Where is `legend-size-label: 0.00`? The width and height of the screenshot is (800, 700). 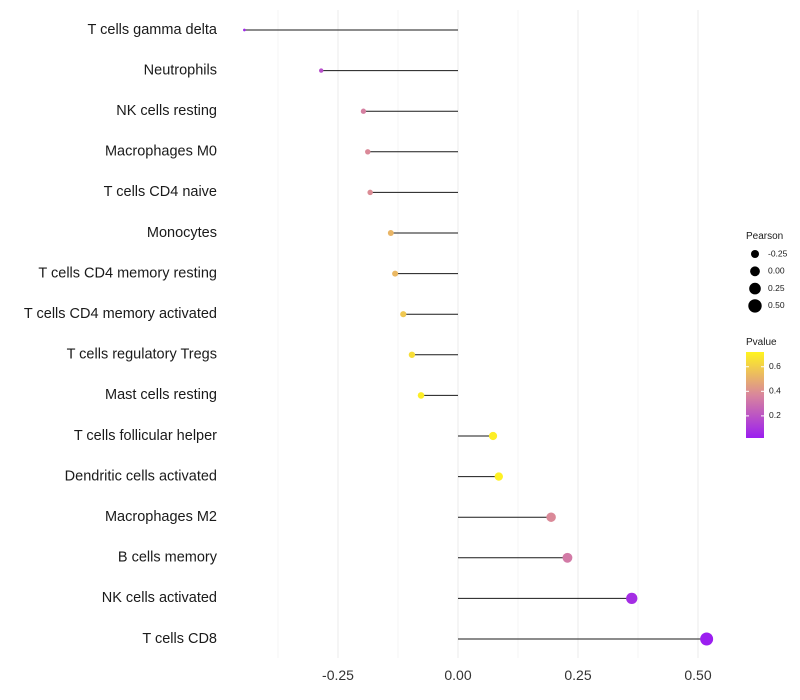 legend-size-label: 0.00 is located at coordinates (776, 271).